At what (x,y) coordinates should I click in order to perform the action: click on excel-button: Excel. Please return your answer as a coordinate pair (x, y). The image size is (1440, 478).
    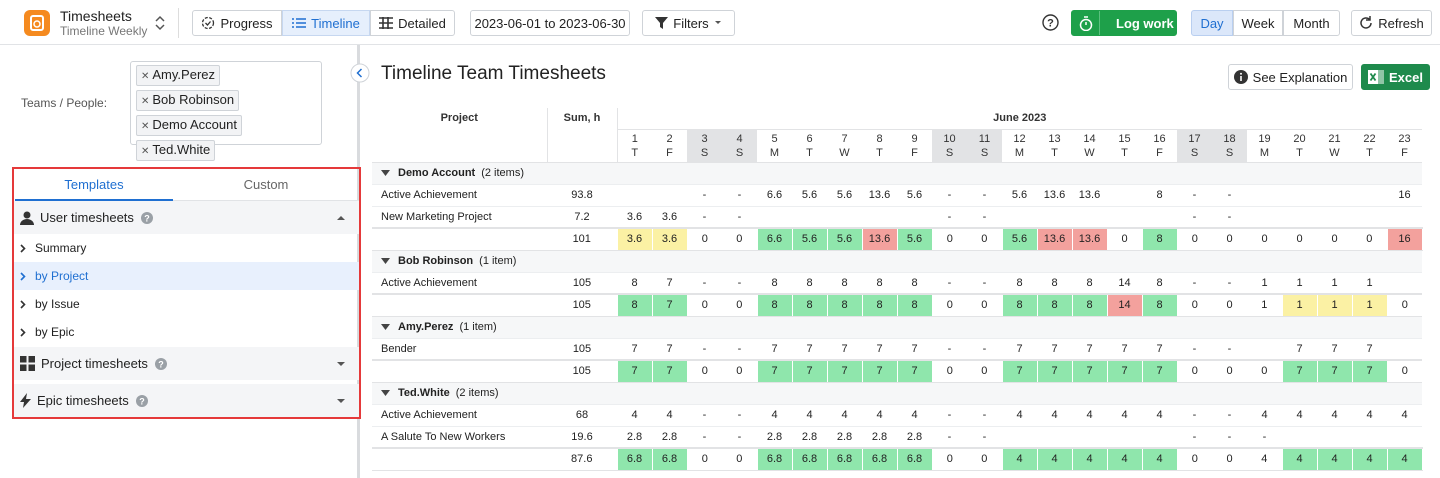
    Looking at the image, I should click on (1395, 77).